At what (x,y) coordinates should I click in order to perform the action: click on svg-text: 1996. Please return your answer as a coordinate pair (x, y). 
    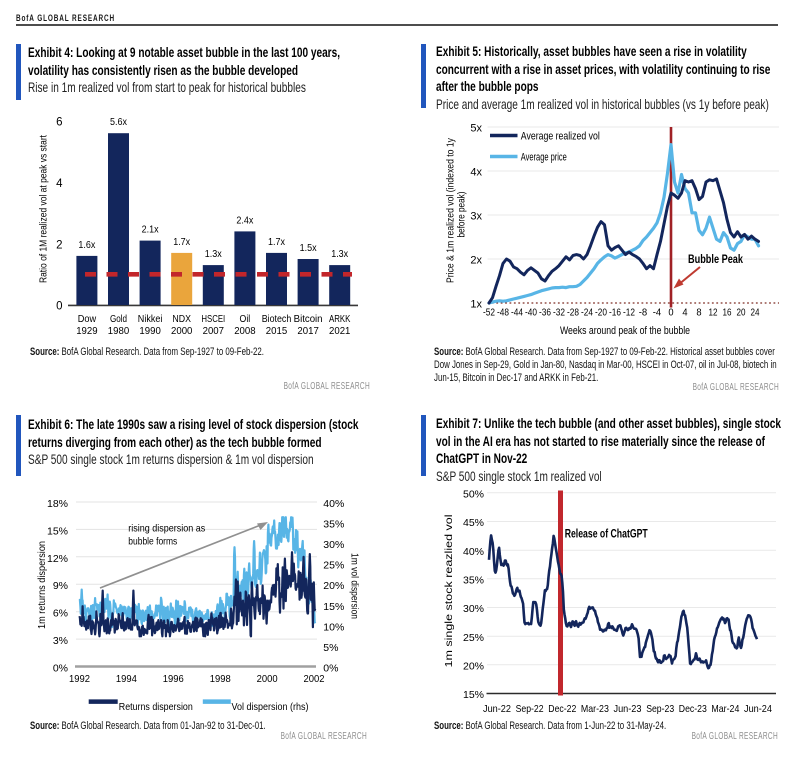
    Looking at the image, I should click on (173, 679).